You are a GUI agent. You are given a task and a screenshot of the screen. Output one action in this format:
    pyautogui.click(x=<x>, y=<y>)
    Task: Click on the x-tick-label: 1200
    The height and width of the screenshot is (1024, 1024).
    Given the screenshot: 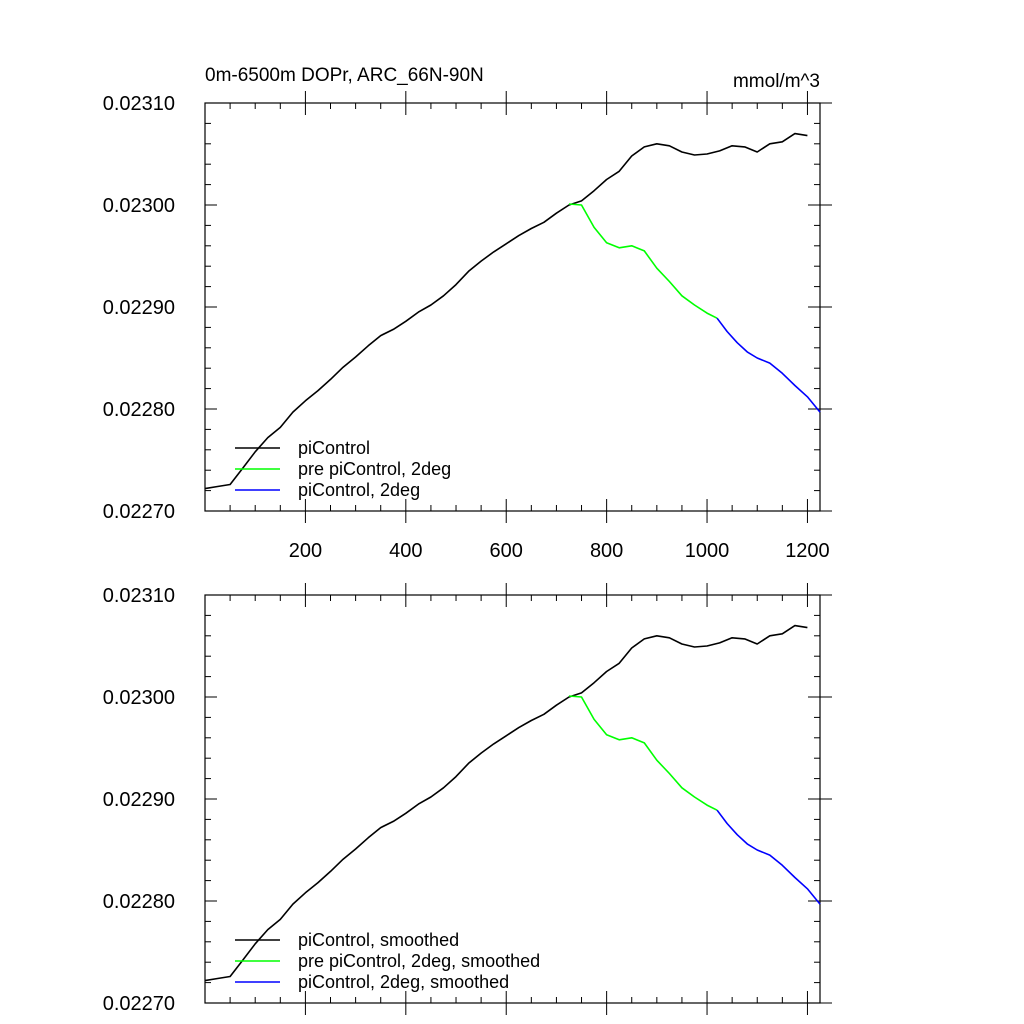 What is the action you would take?
    pyautogui.click(x=807, y=551)
    